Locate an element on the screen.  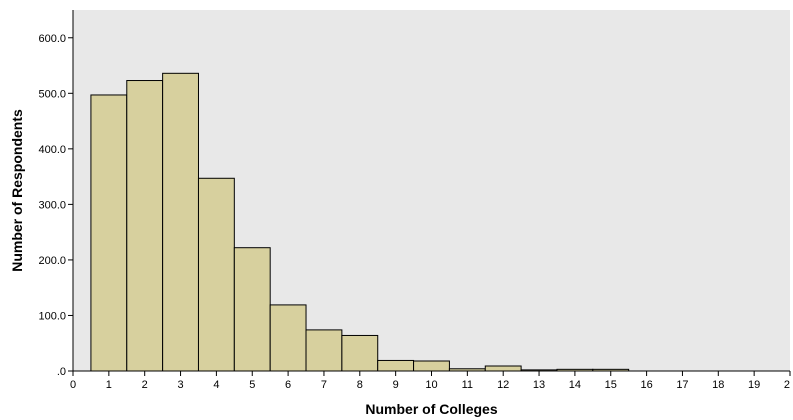
x-axis-title: Number of Colleges is located at coordinates (431, 409).